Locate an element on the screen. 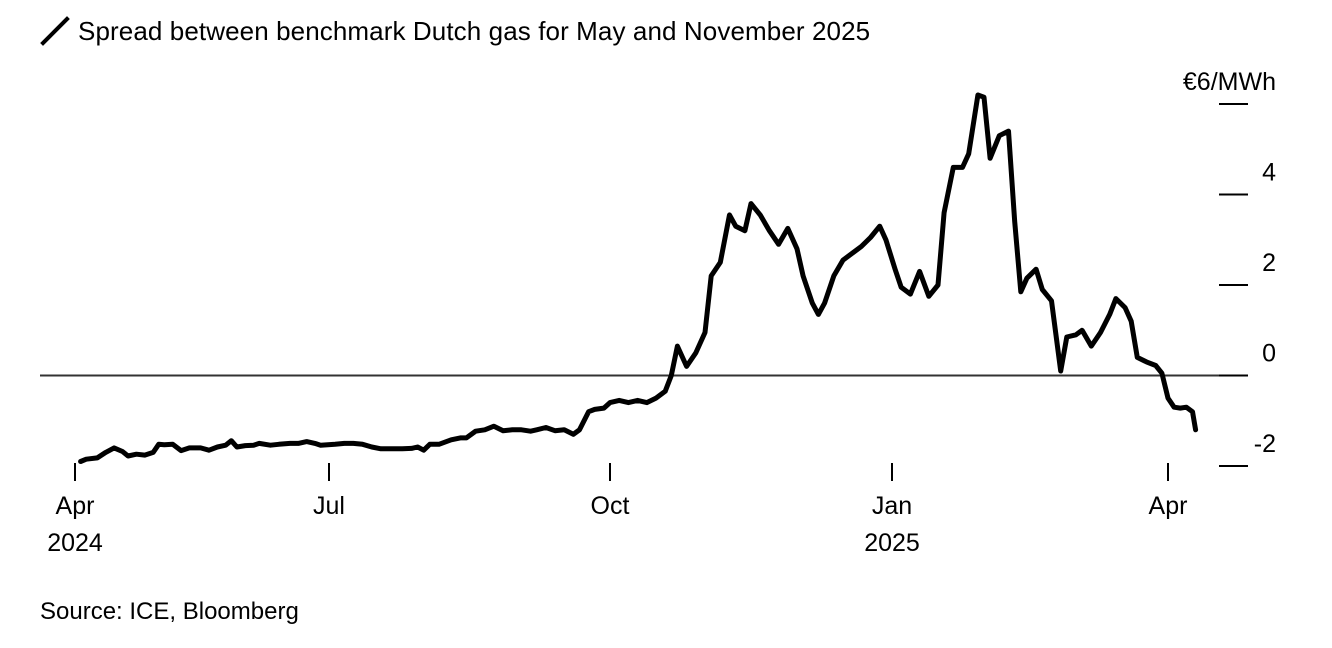 The height and width of the screenshot is (648, 1332). y-axis: €6/MWh 4 2 0 -2 is located at coordinates (1229, 267).